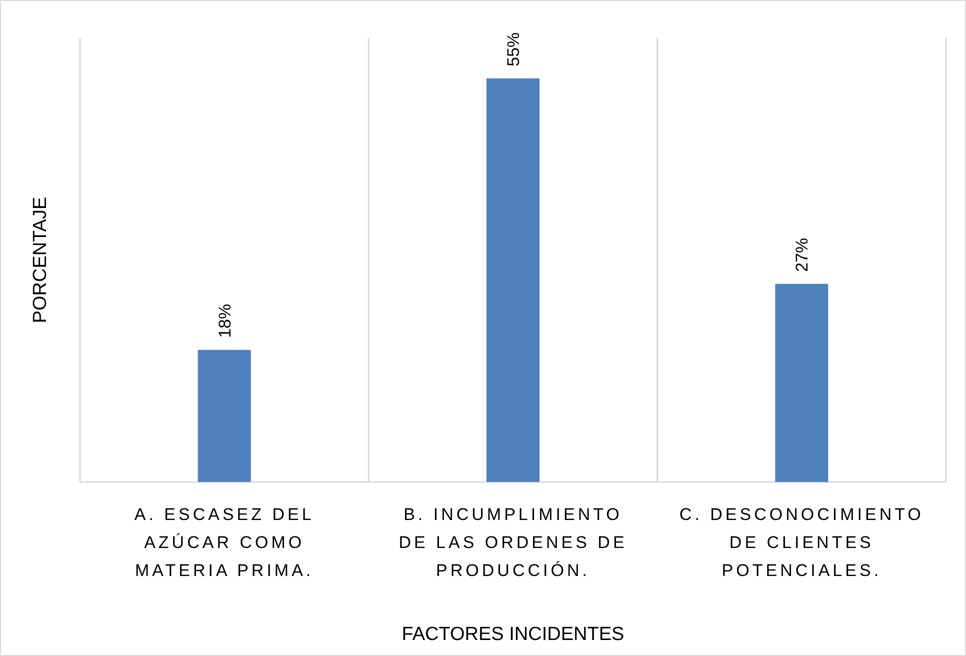  What do you see at coordinates (801, 542) in the screenshot?
I see `x-tick-label: C. DESCONOCIMIENTO DE CLIENTES POTENCIALES.` at bounding box center [801, 542].